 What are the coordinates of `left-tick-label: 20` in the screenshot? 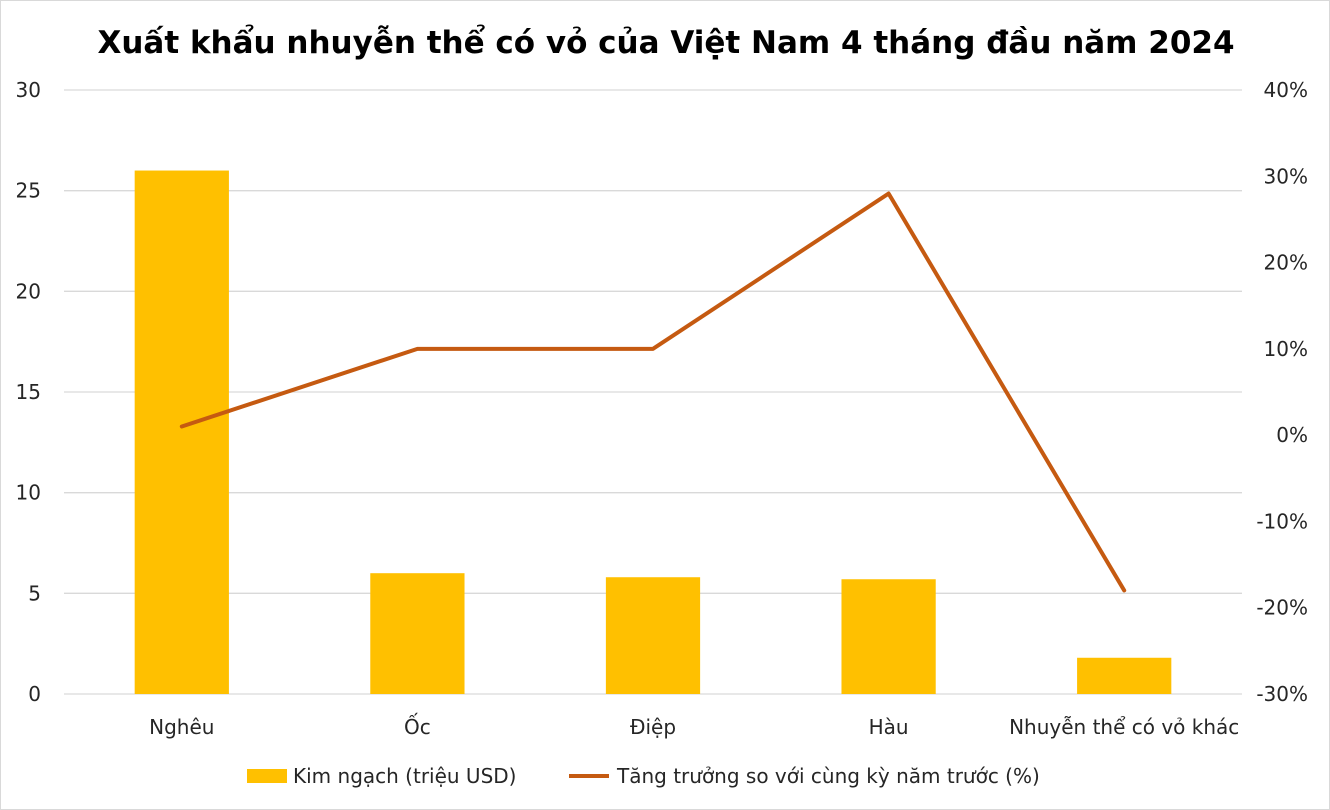 It's located at (28, 291).